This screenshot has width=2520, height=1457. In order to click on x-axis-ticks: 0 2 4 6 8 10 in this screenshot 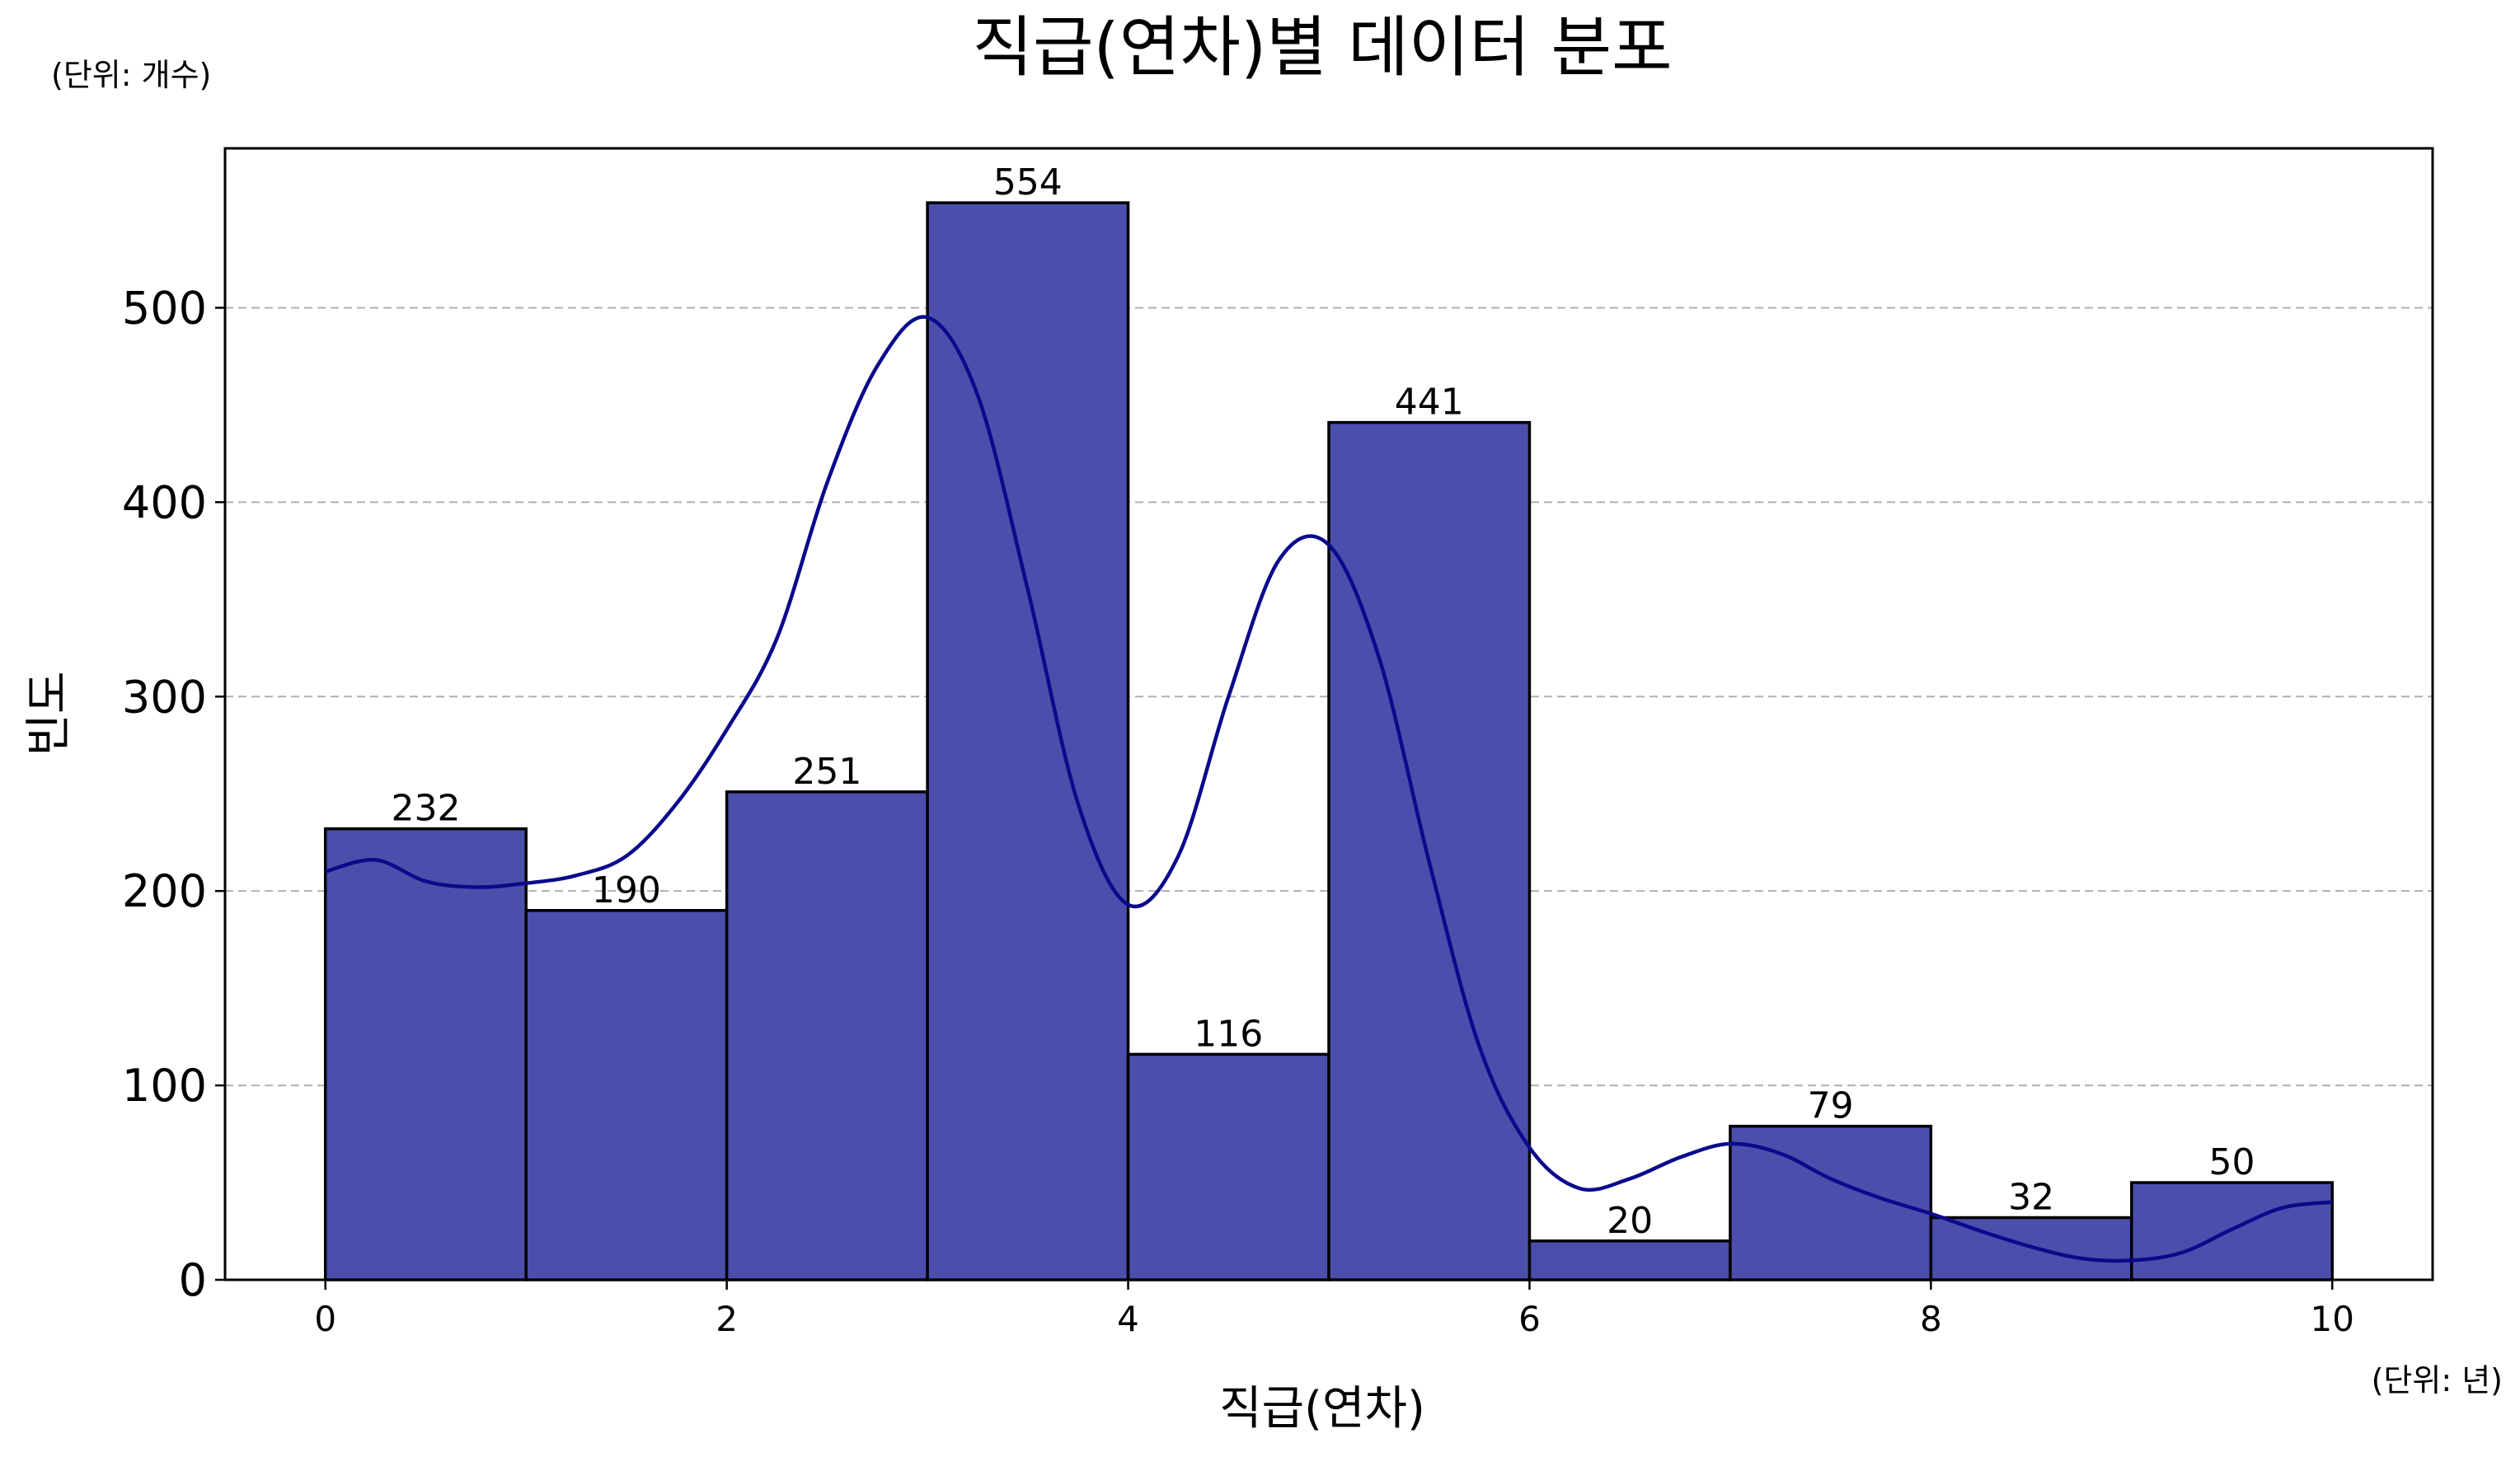, I will do `click(1334, 1309)`.